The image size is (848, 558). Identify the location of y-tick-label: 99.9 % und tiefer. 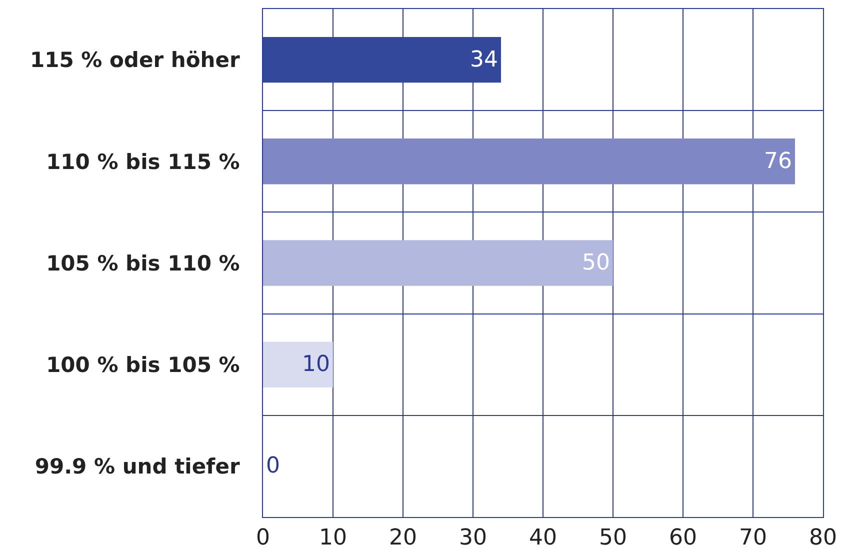
(137, 466).